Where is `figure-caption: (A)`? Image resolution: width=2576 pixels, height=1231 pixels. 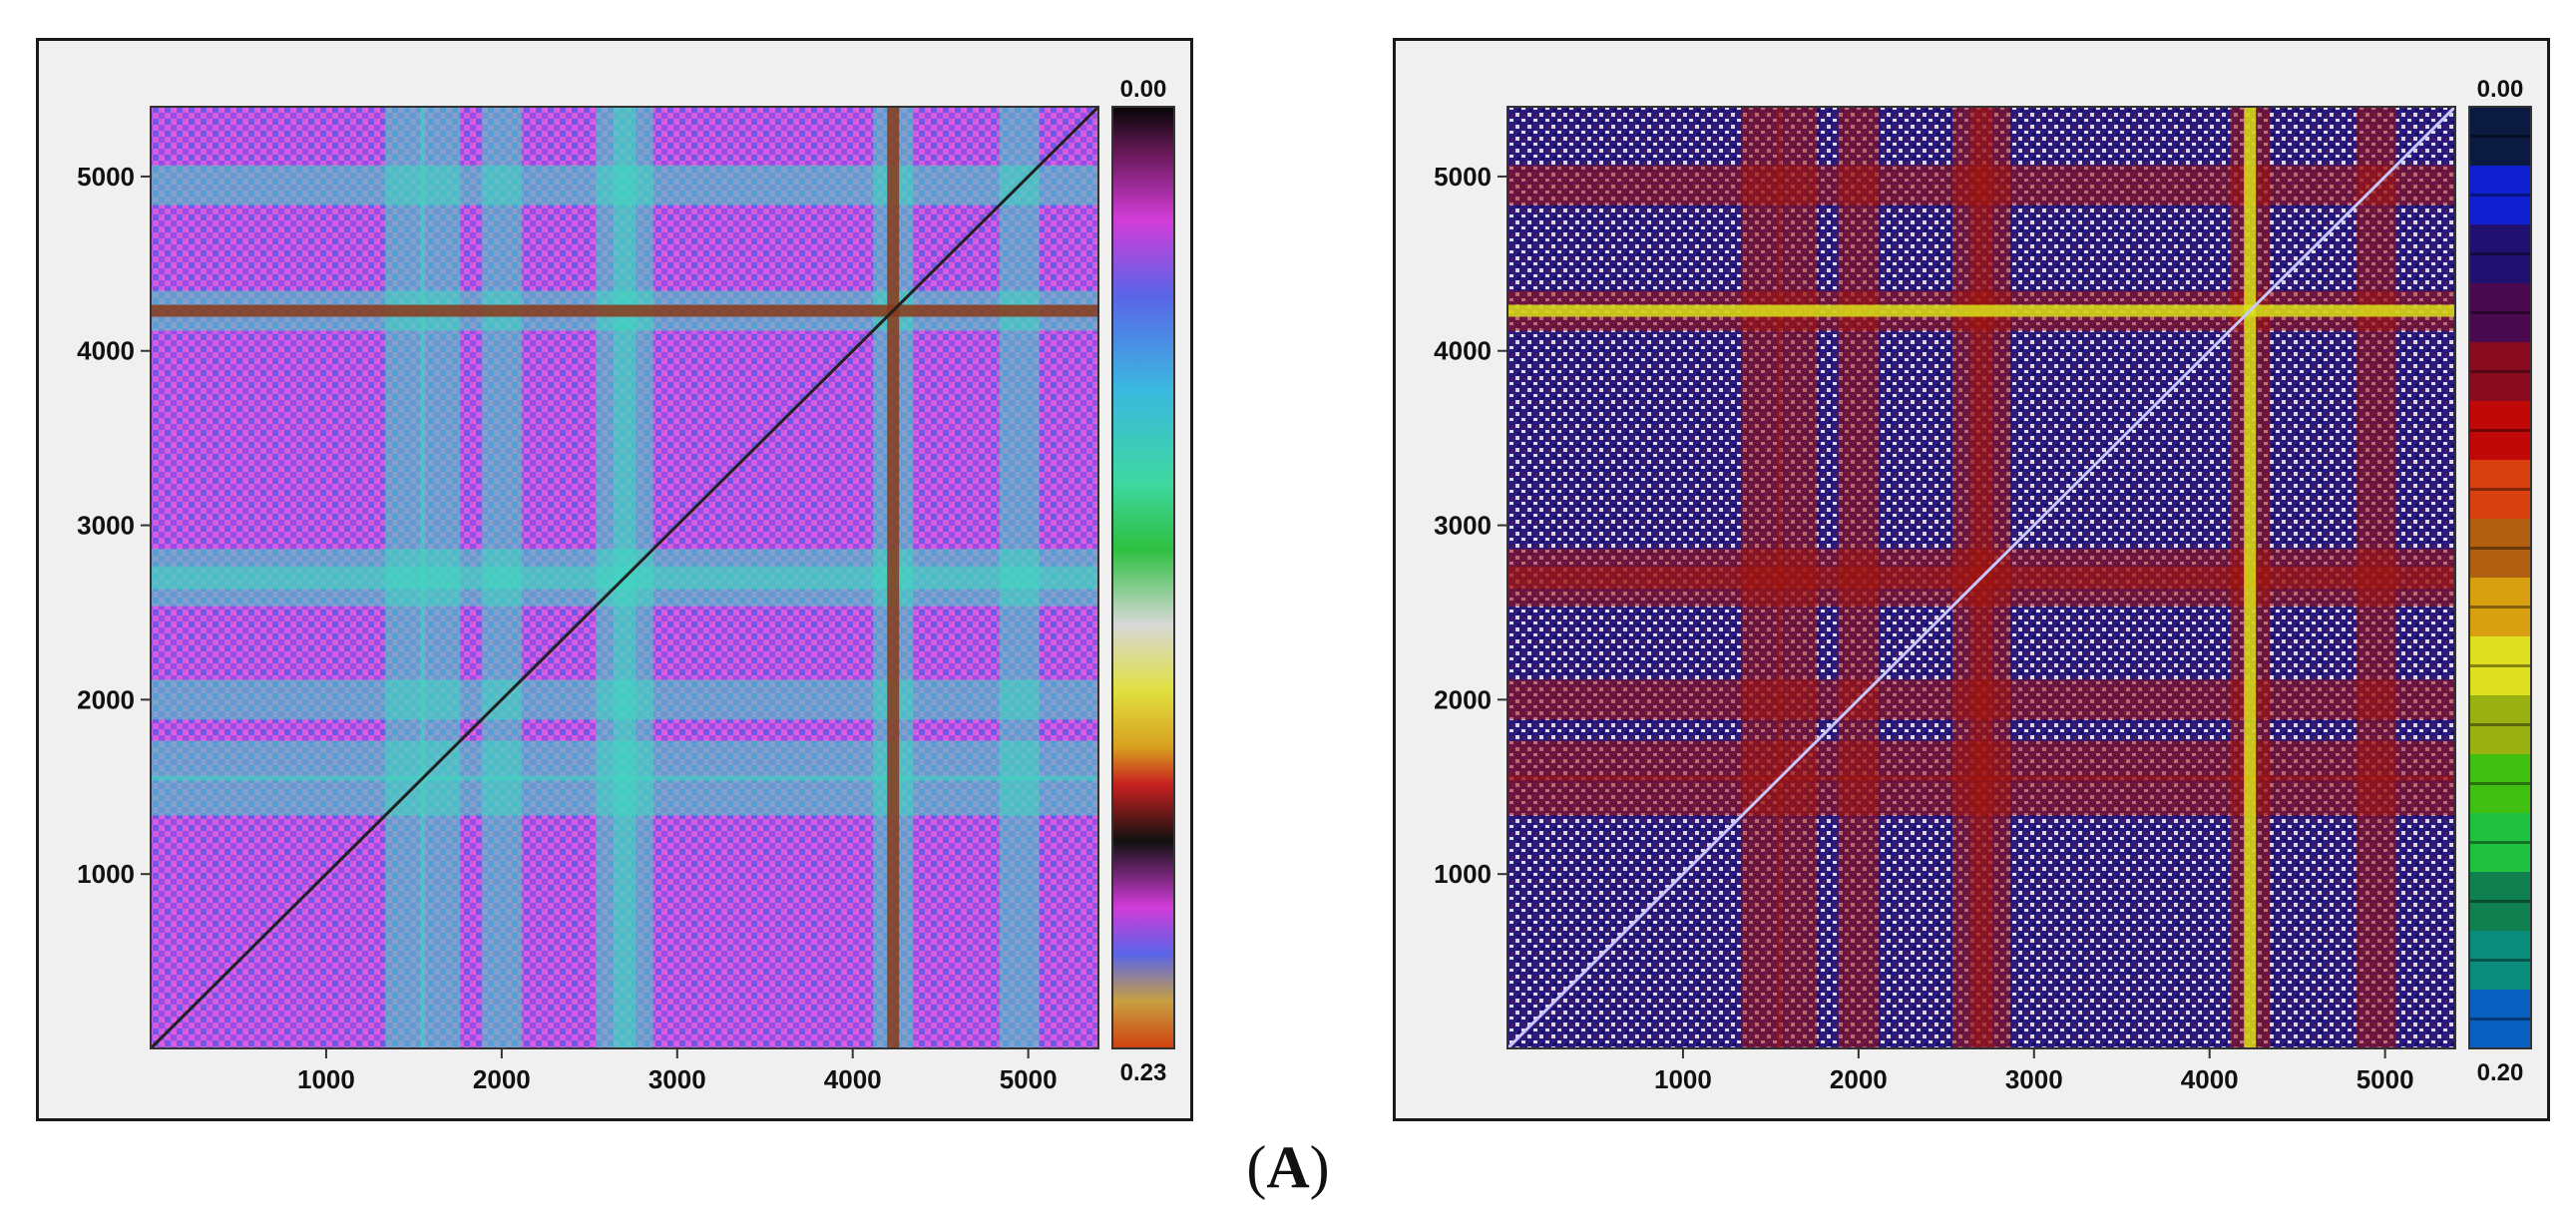 figure-caption: (A) is located at coordinates (1288, 1167).